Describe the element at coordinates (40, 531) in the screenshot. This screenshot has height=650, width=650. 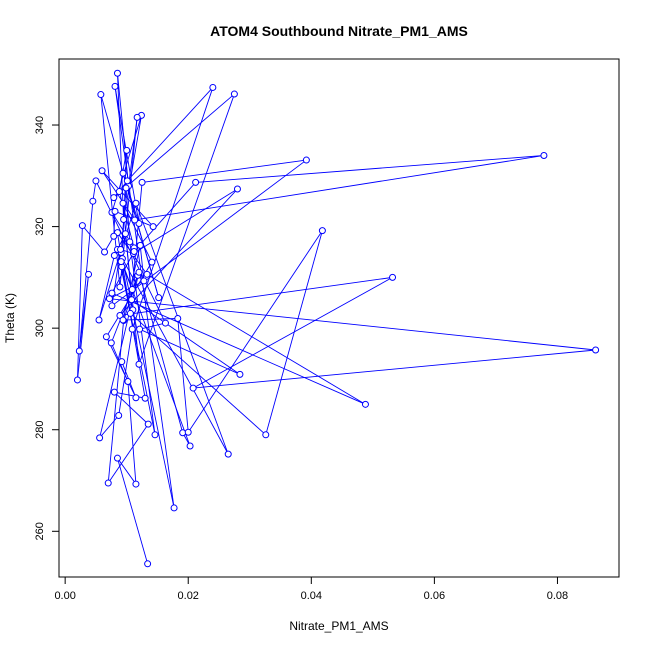
I see `y-tick-label: 260` at that location.